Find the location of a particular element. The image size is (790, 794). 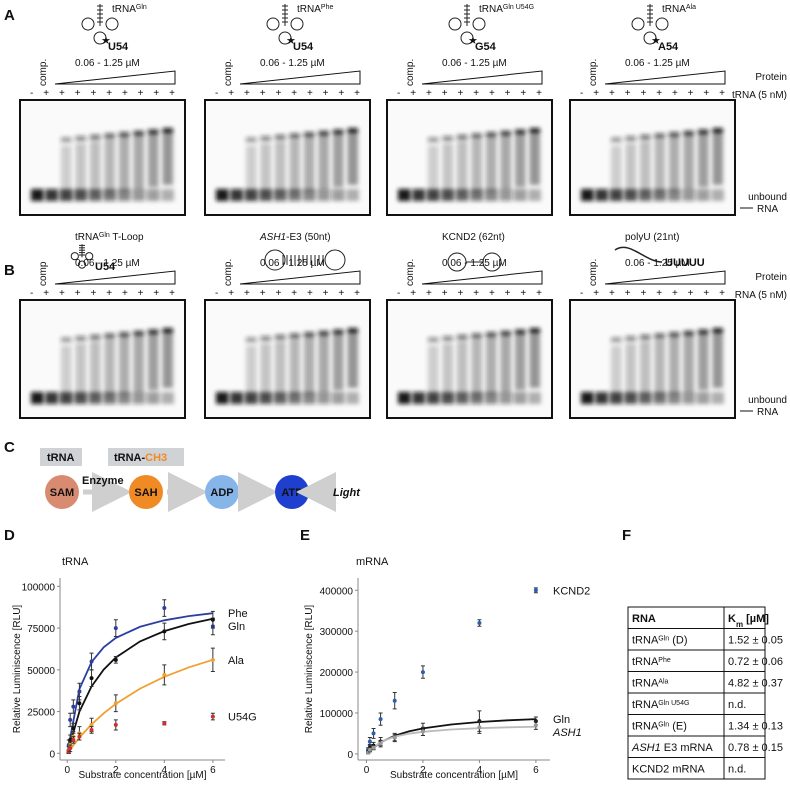

rna-name: tRNAGln U54G is located at coordinates (506, 10).